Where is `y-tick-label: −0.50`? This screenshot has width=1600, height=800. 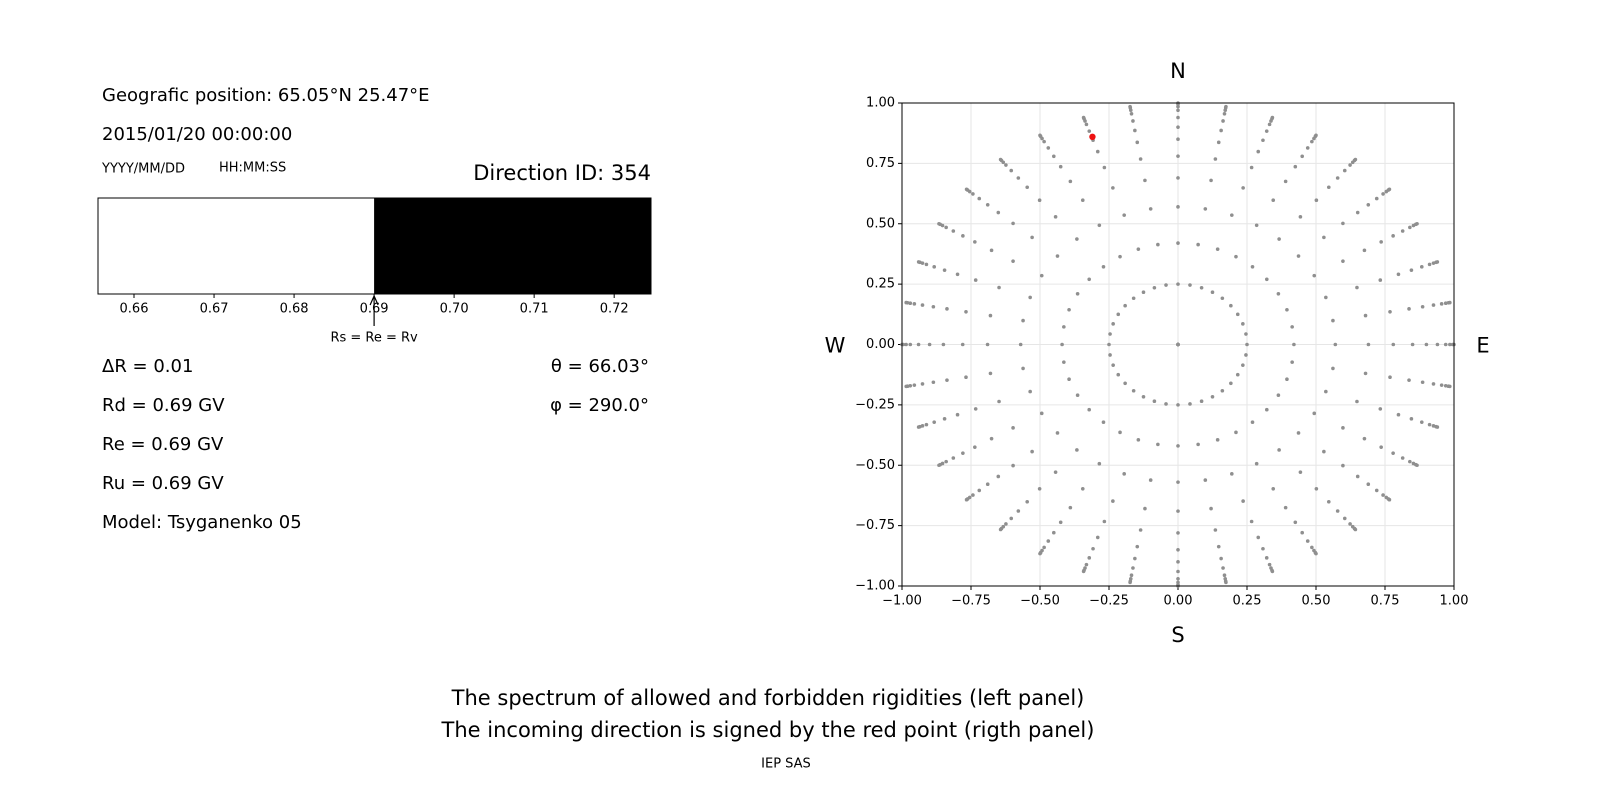 y-tick-label: −0.50 is located at coordinates (875, 465).